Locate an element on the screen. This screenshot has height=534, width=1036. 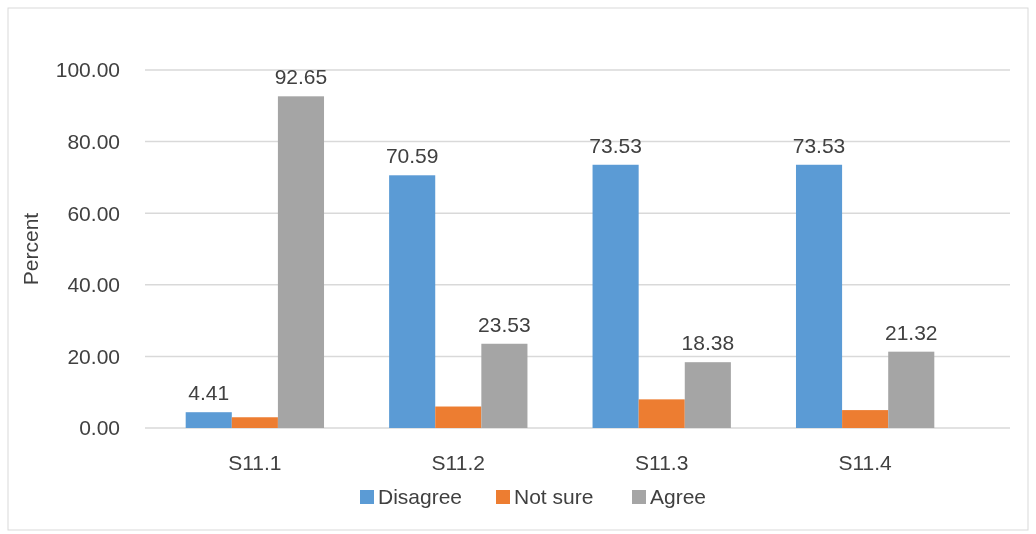
legend-label: Agree is located at coordinates (678, 497).